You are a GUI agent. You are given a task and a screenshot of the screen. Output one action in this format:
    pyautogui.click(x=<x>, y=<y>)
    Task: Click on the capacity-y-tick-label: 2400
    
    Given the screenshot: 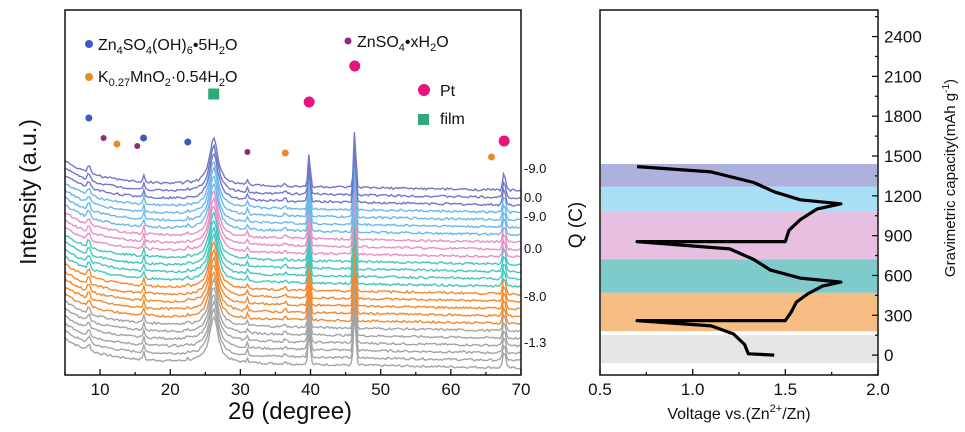 What is the action you would take?
    pyautogui.click(x=903, y=37)
    